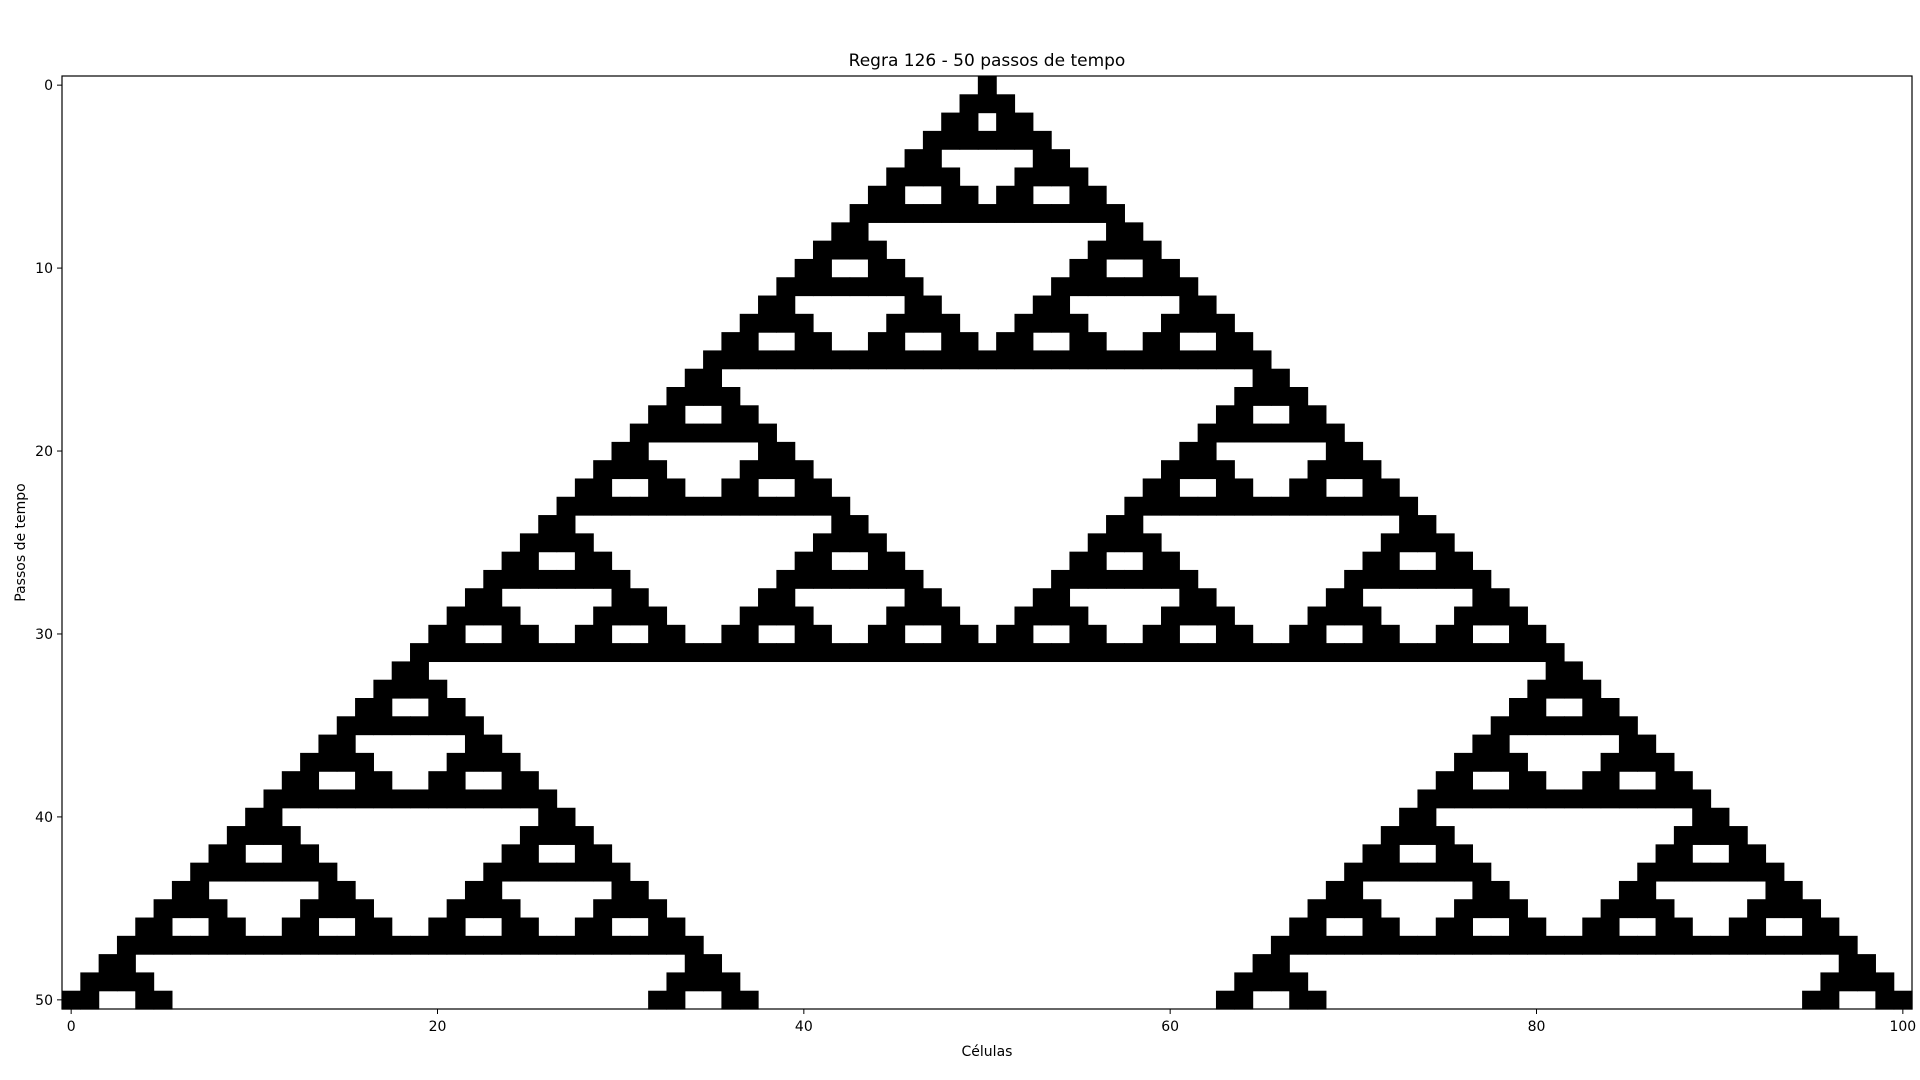 This screenshot has width=1920, height=1080. What do you see at coordinates (44, 452) in the screenshot?
I see `y-tick-label: 20` at bounding box center [44, 452].